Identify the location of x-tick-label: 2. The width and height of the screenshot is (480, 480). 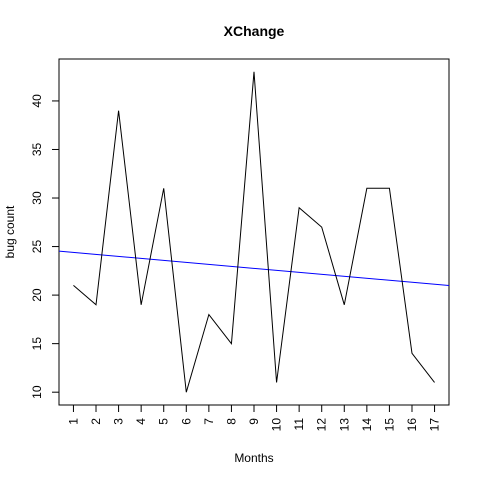
(96, 421).